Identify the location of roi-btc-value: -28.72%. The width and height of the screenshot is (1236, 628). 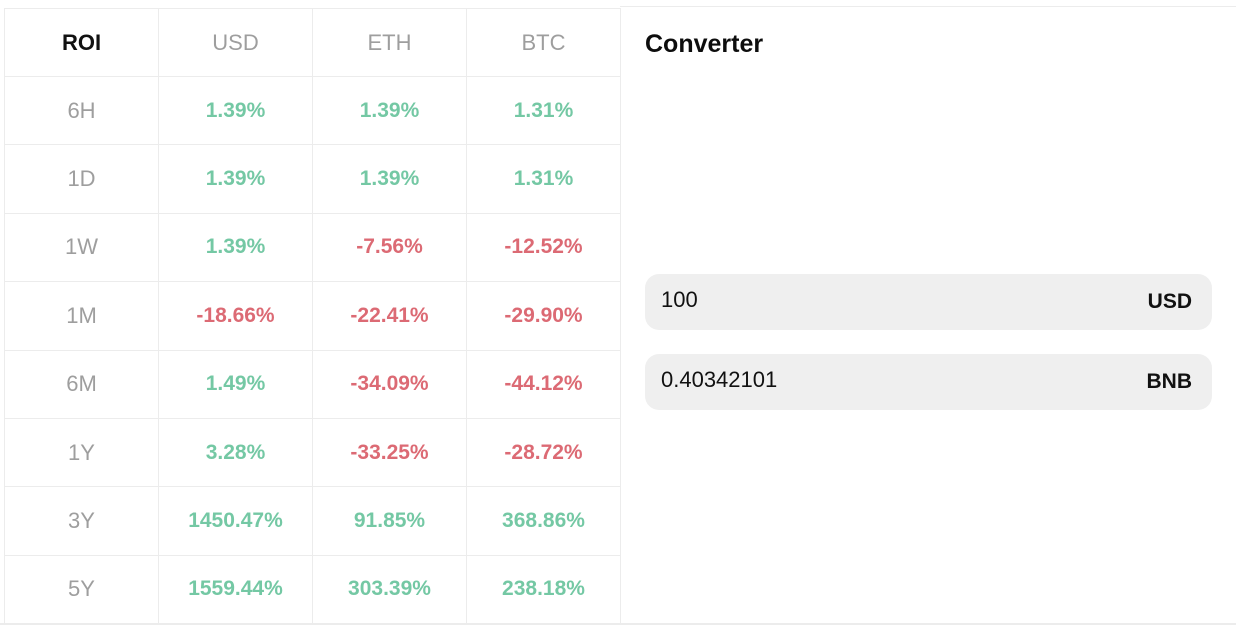
(543, 452).